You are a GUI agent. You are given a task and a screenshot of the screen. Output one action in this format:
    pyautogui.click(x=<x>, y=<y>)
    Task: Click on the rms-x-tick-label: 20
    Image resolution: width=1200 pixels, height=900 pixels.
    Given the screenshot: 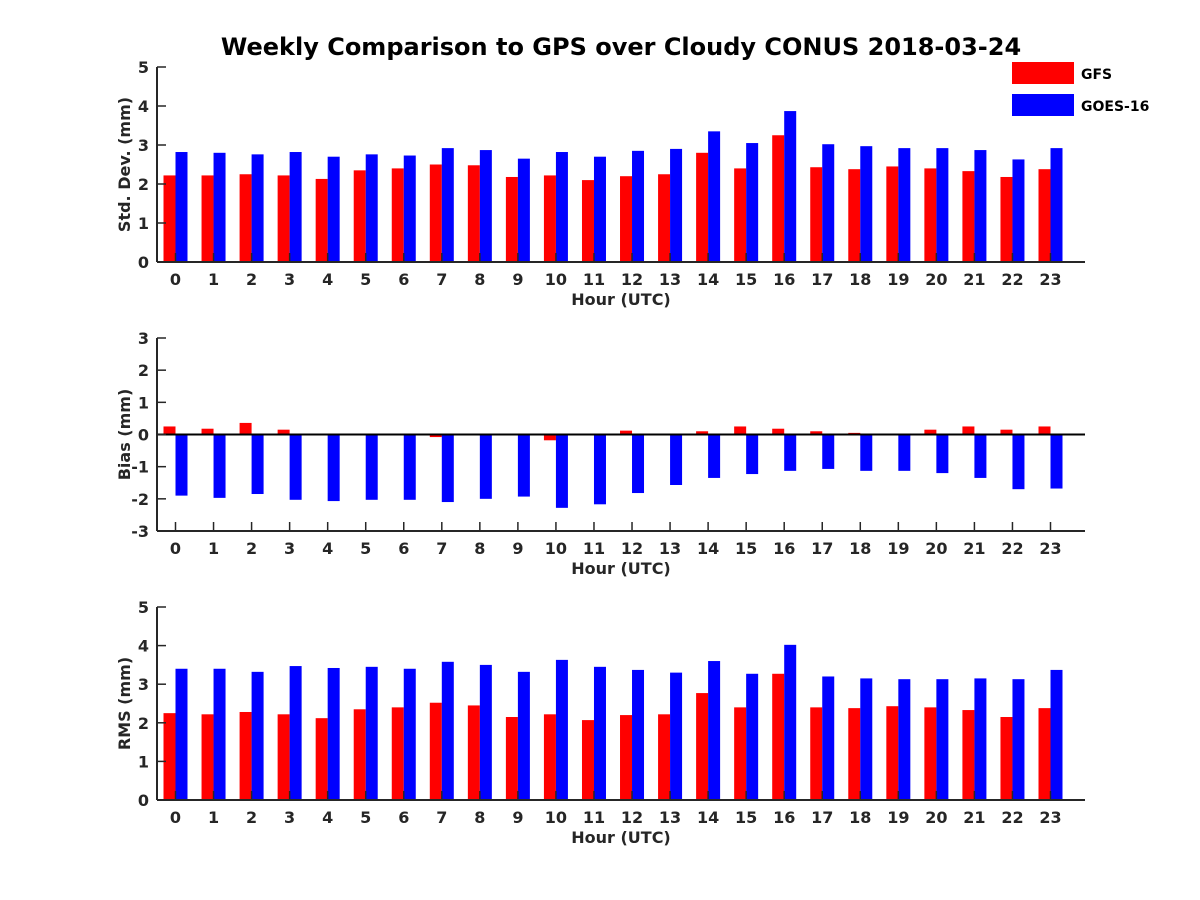 What is the action you would take?
    pyautogui.click(x=936, y=817)
    